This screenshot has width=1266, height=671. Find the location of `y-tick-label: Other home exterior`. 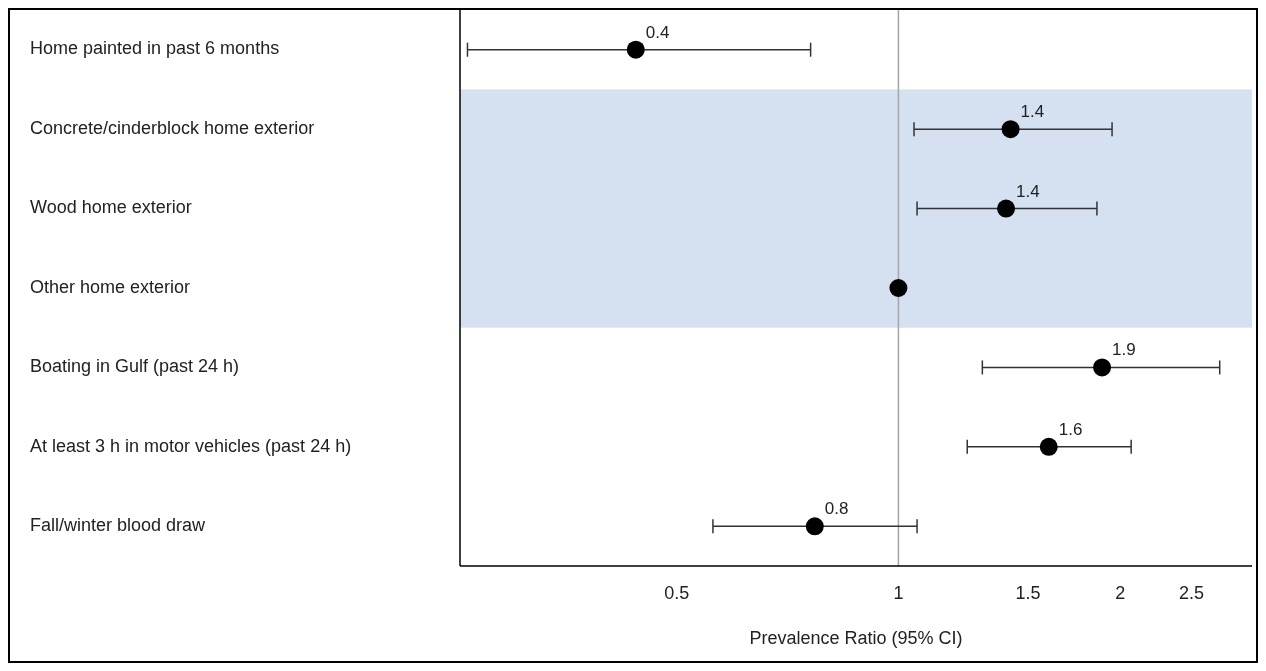

y-tick-label: Other home exterior is located at coordinates (110, 286).